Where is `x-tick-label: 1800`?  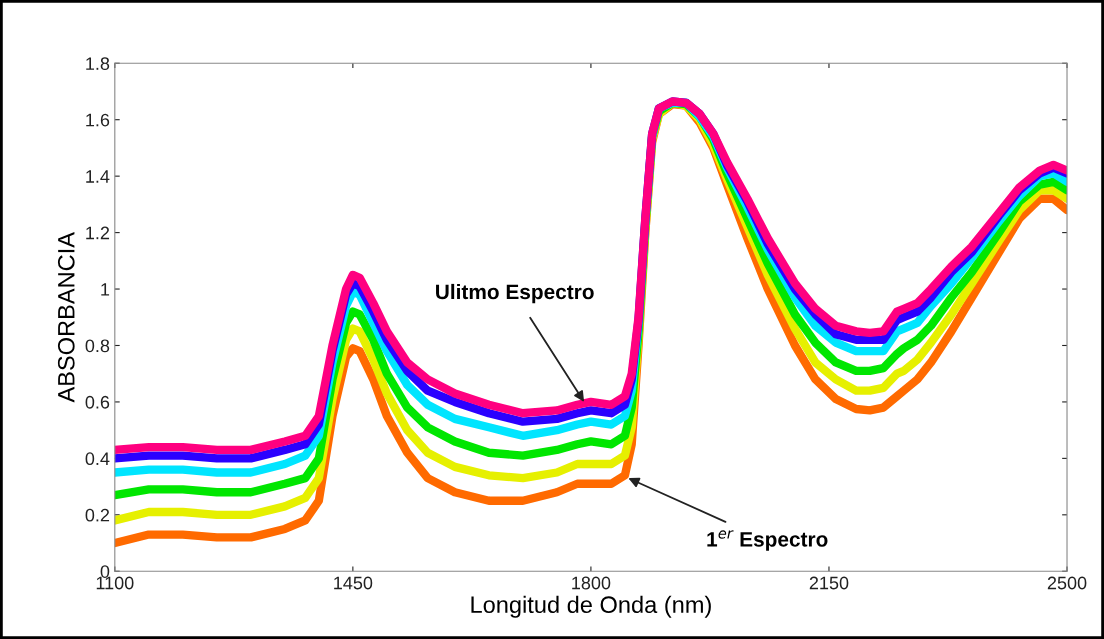
x-tick-label: 1800 is located at coordinates (591, 583).